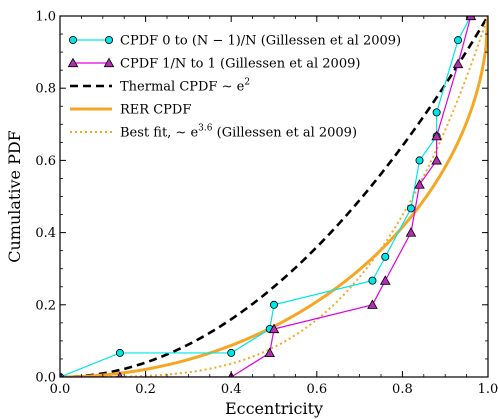  What do you see at coordinates (185, 86) in the screenshot?
I see `legend-label-thermal: Thermal CPDF ∼ e2` at bounding box center [185, 86].